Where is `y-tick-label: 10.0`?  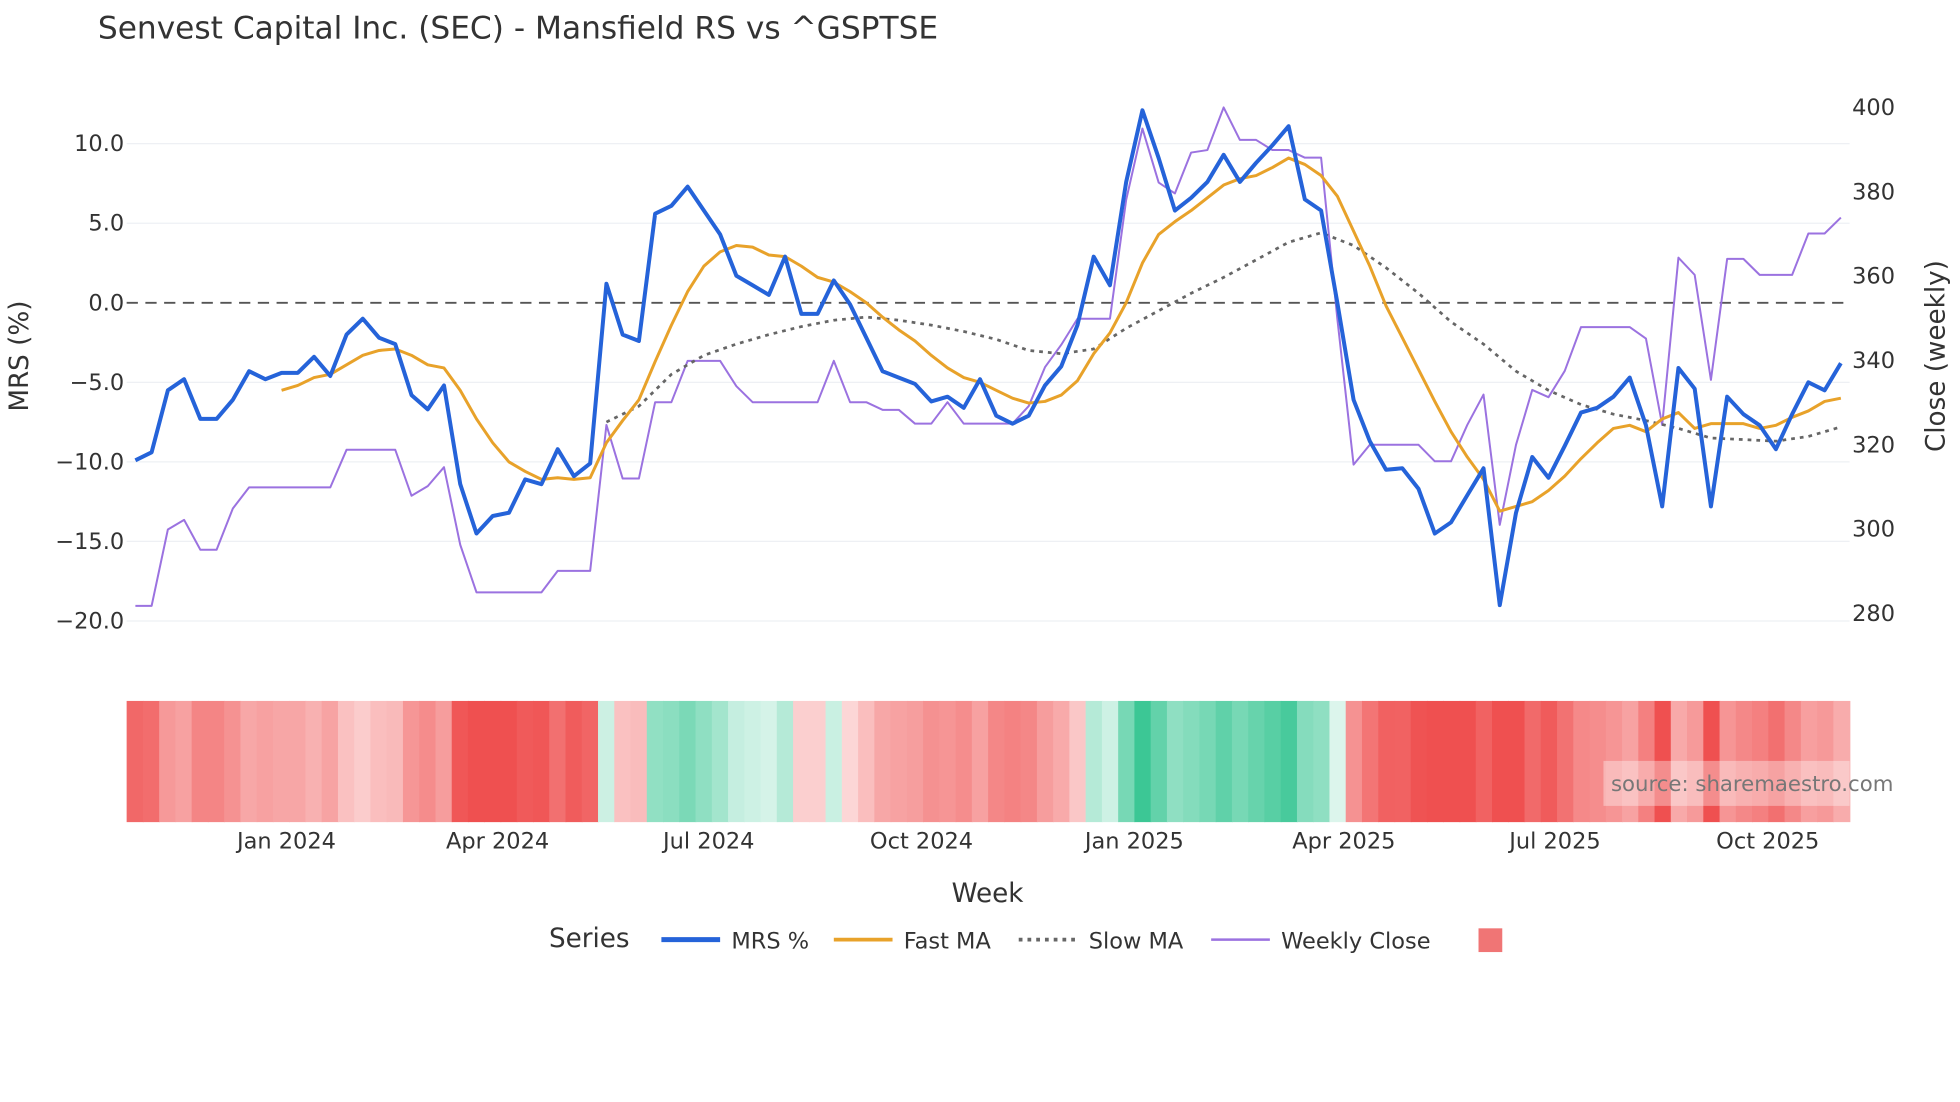 y-tick-label: 10.0 is located at coordinates (99, 144).